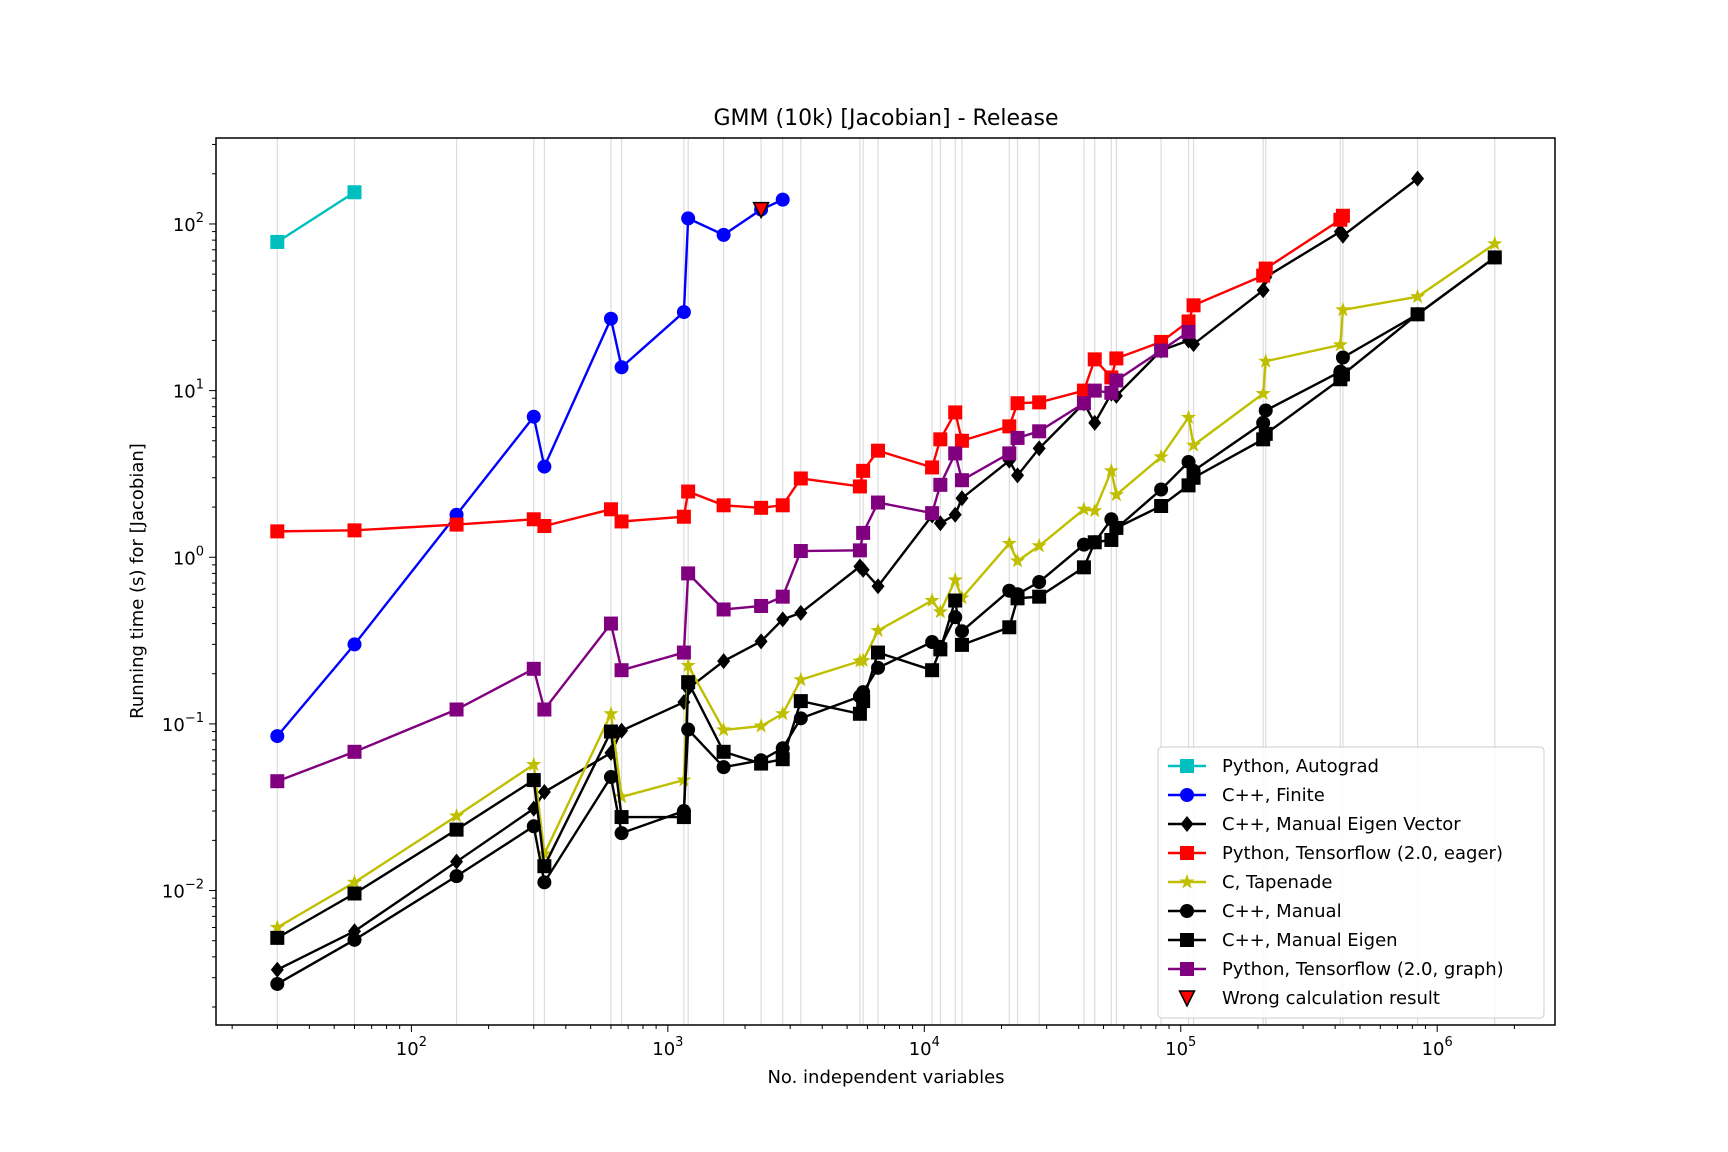 This screenshot has width=1728, height=1152. I want to click on y-tick-label: 10⁻², so click(183, 890).